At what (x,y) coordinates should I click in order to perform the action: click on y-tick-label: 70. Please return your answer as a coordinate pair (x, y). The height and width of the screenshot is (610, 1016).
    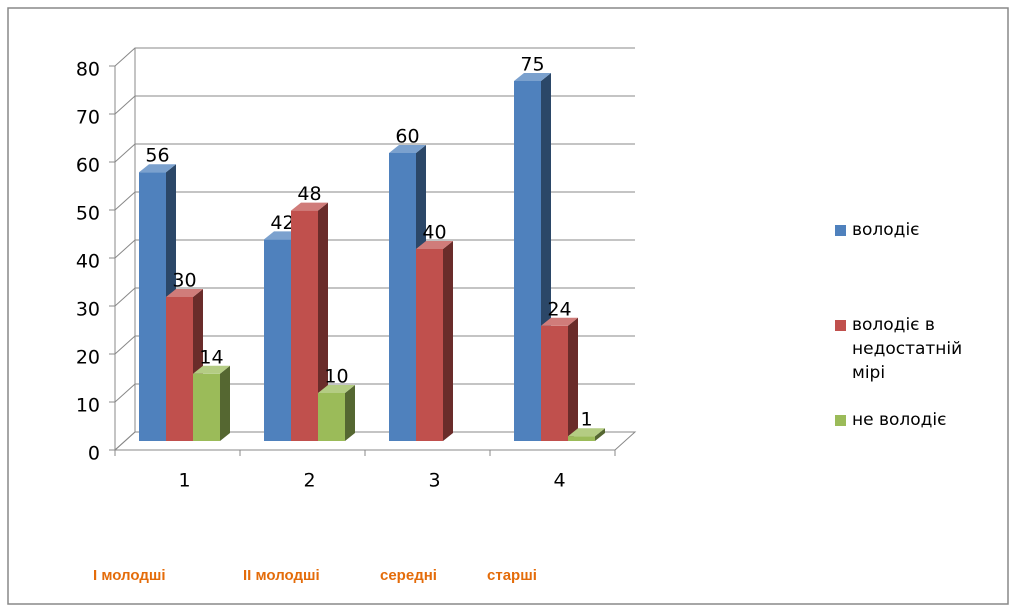
    Looking at the image, I should click on (88, 118).